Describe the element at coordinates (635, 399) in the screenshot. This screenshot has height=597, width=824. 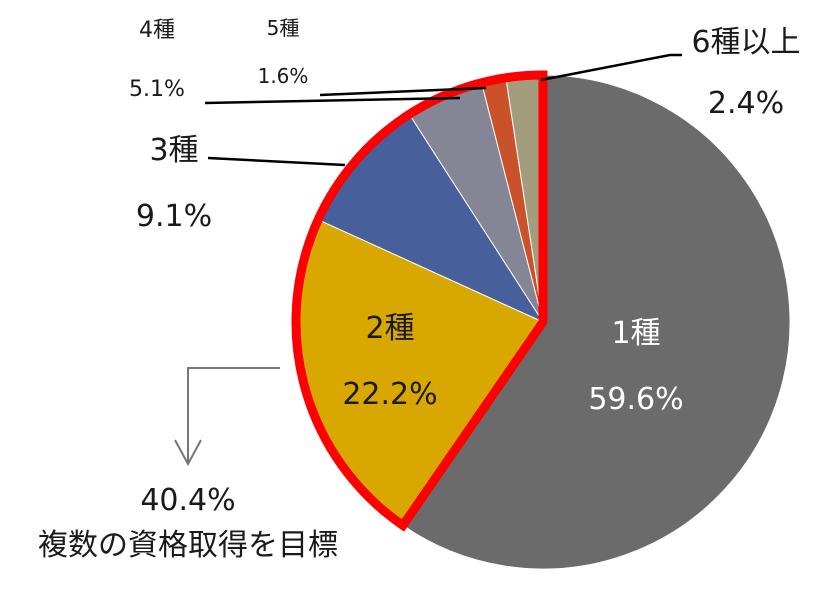
I see `slice-value-1: 59.6%` at that location.